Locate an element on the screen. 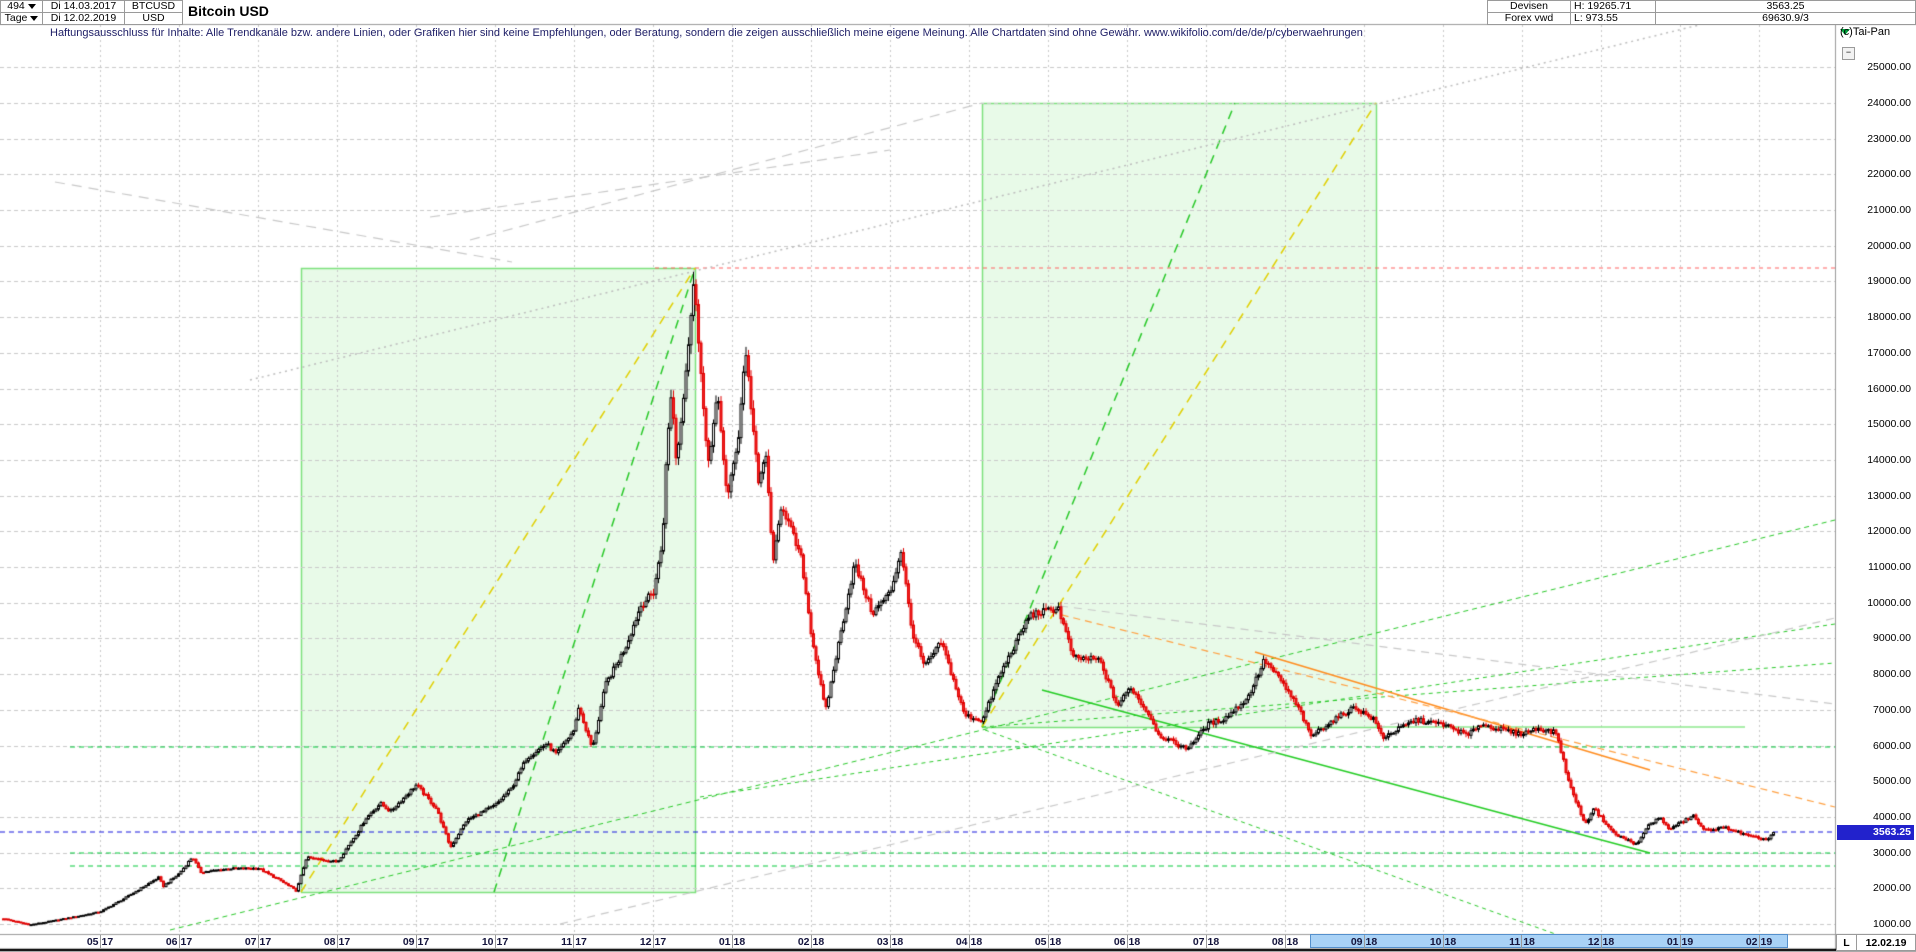 This screenshot has width=1916, height=952. low-cell: L: 973.55 is located at coordinates (1613, 18).